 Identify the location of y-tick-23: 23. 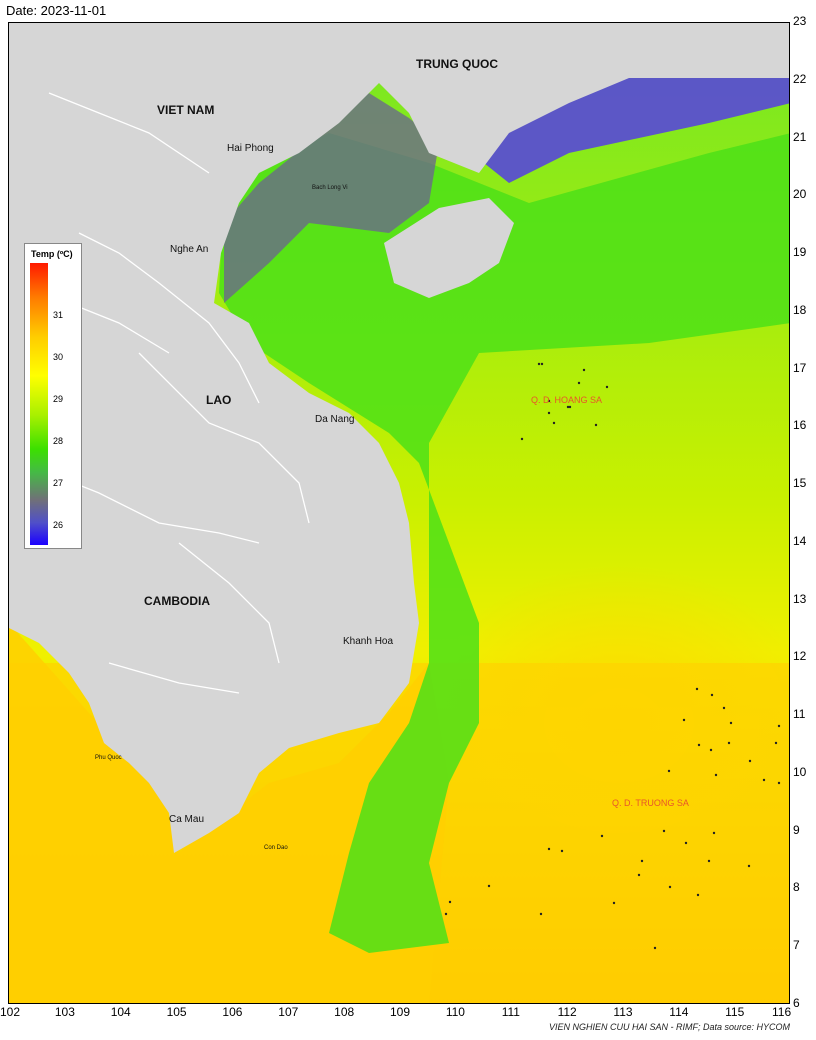
(800, 21).